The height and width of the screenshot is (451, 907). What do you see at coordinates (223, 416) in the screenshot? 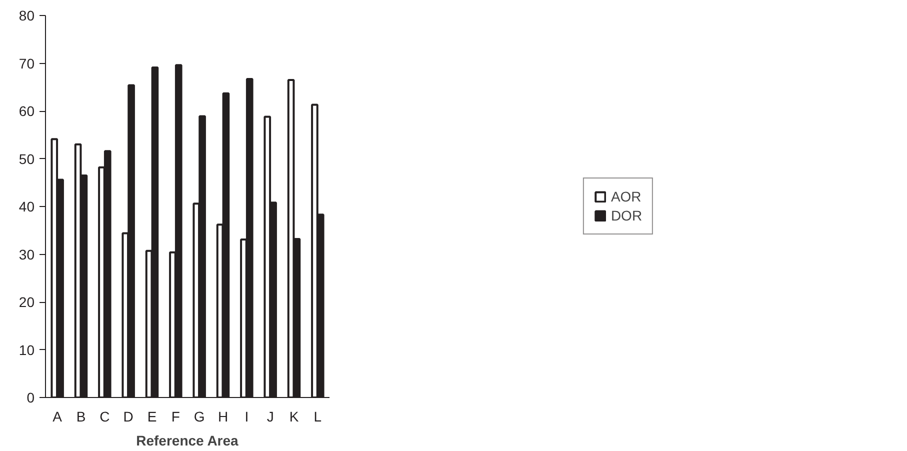
I see `x-tick-label: H` at bounding box center [223, 416].